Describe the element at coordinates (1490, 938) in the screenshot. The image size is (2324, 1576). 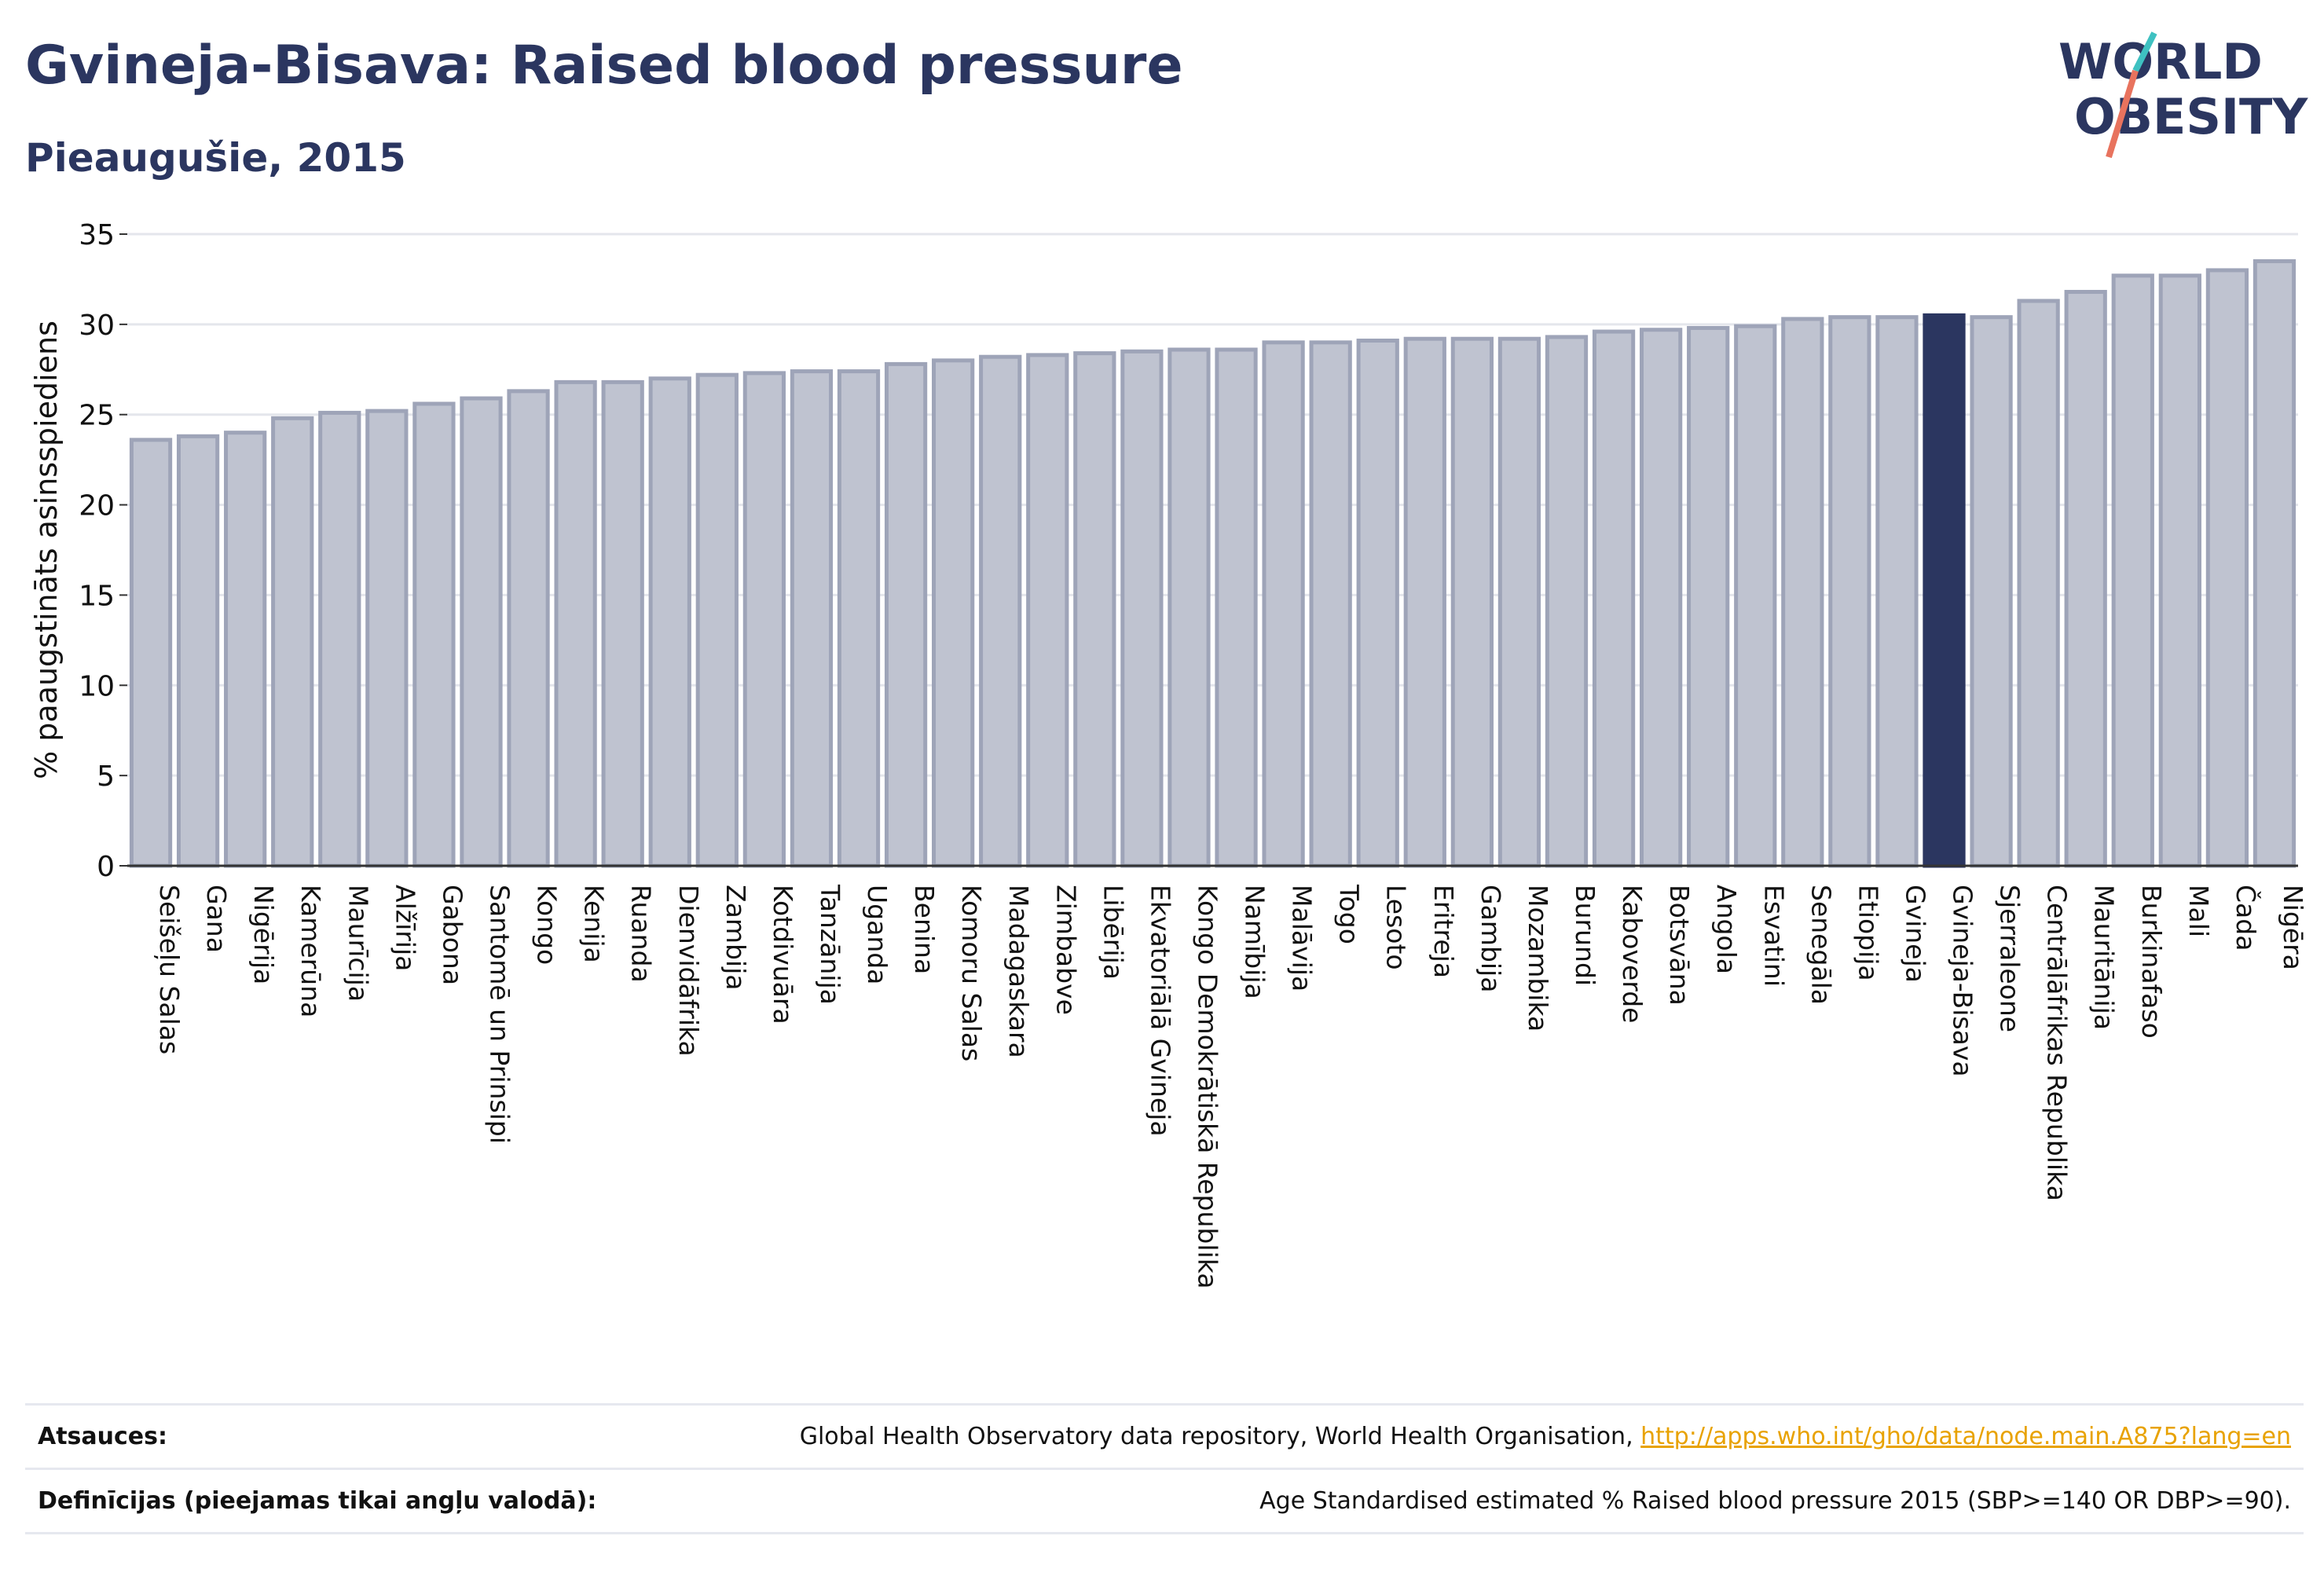
I see `x-tick-label: Gambija` at that location.